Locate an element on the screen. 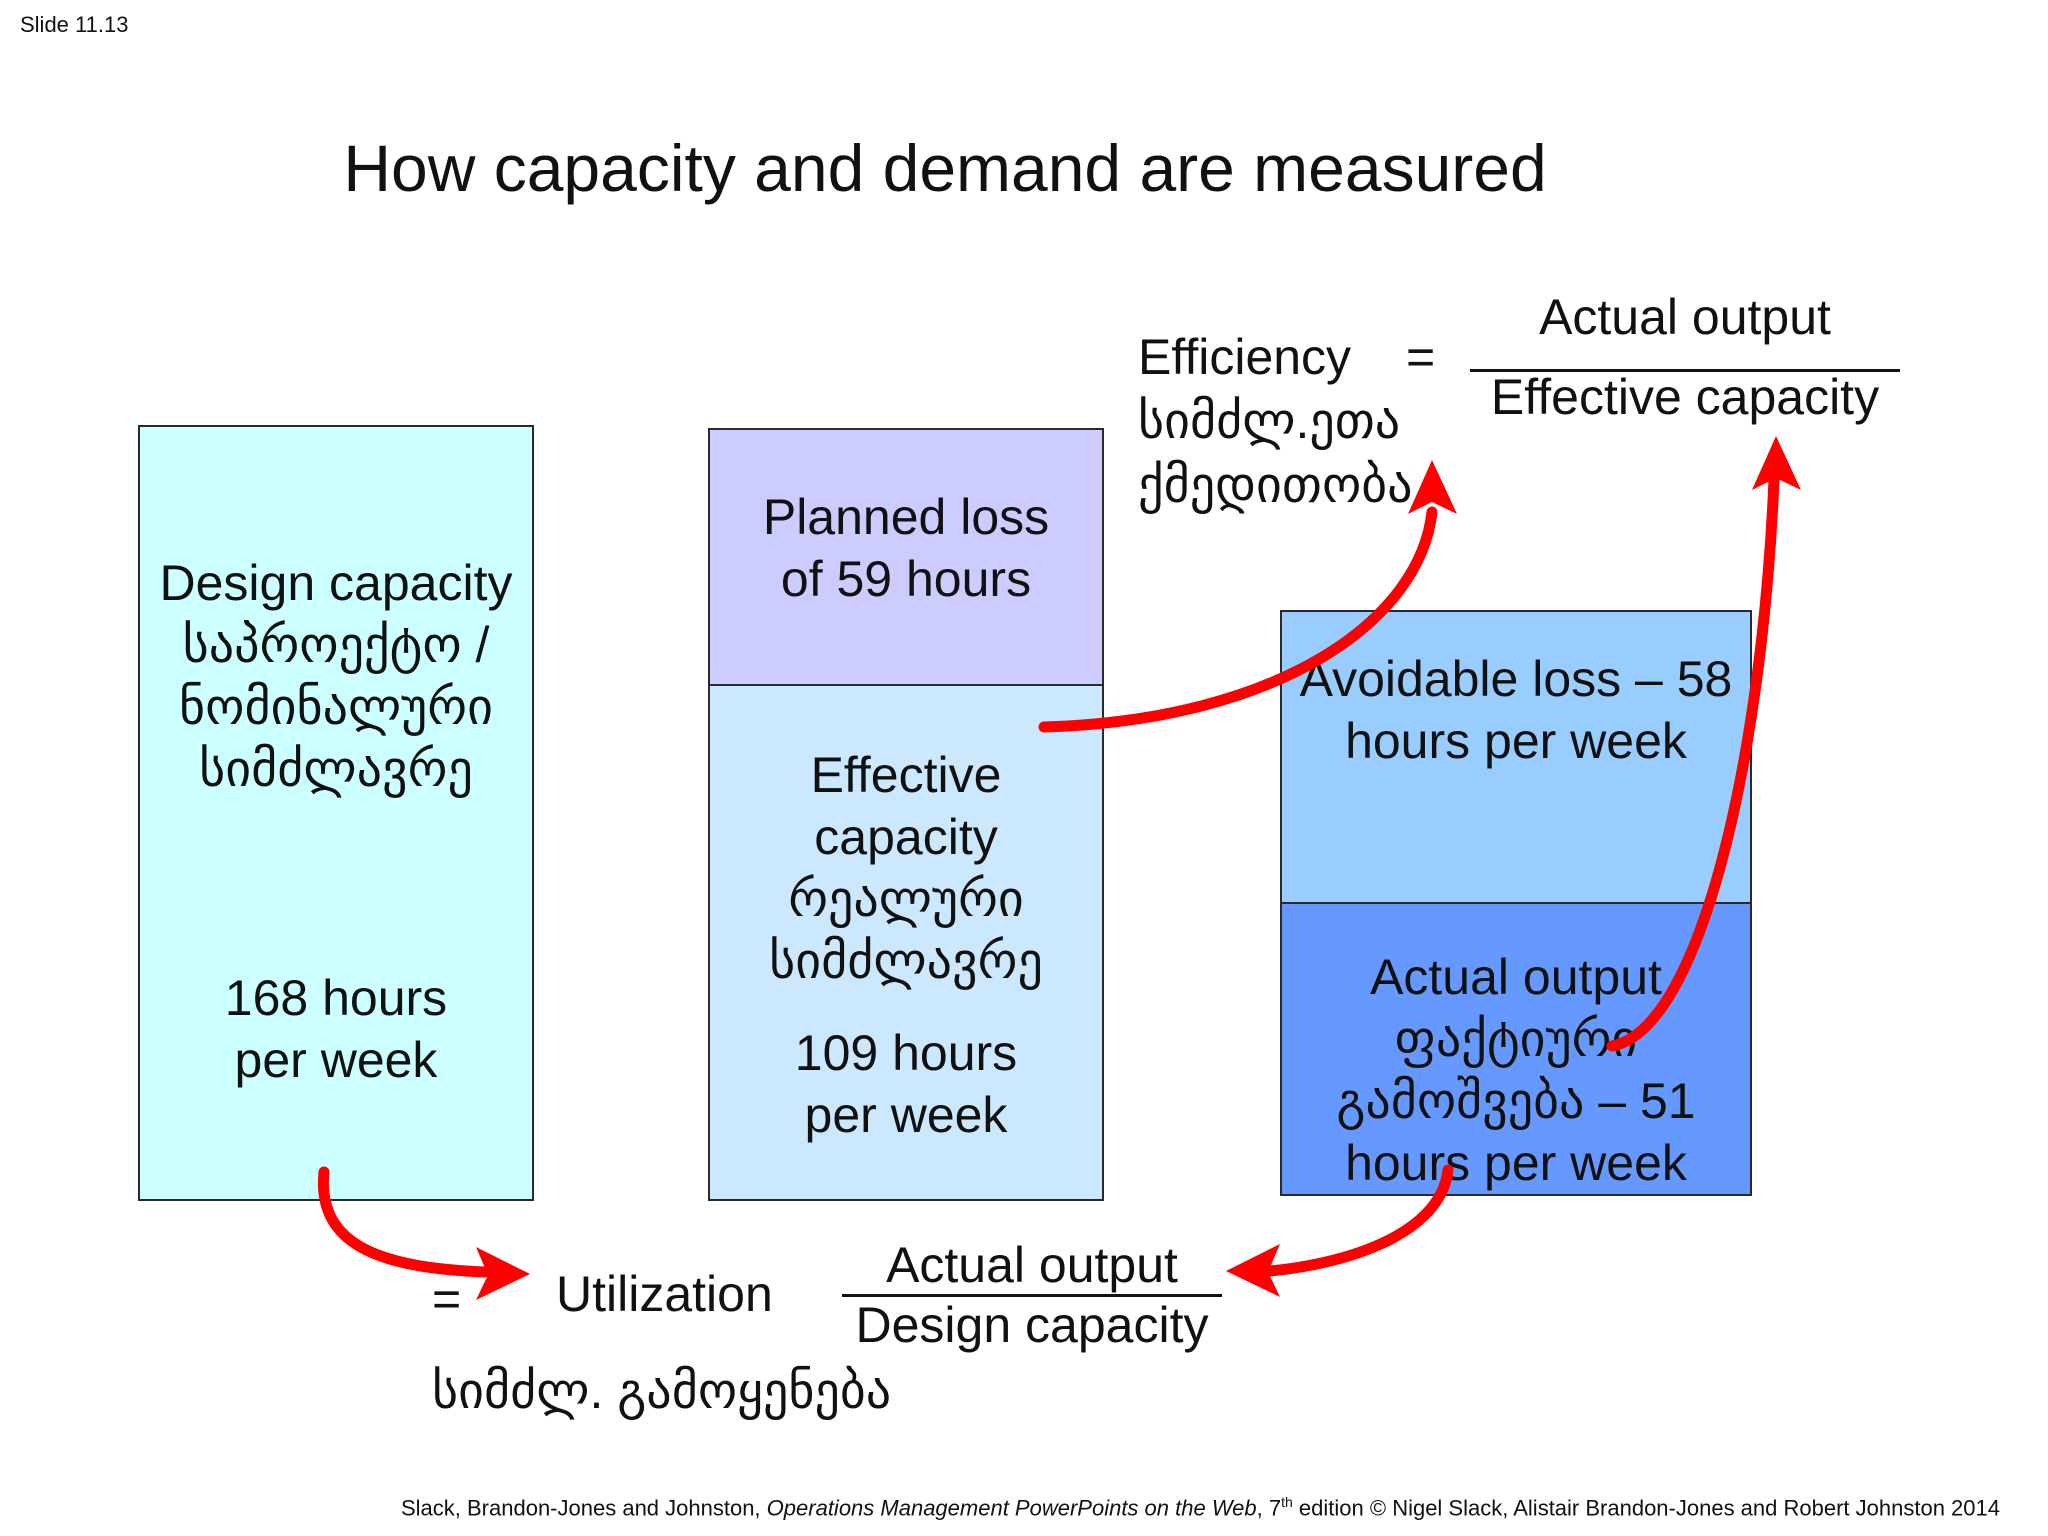 The image size is (2048, 1536). arrowhead-efficiency is located at coordinates (1432, 487).